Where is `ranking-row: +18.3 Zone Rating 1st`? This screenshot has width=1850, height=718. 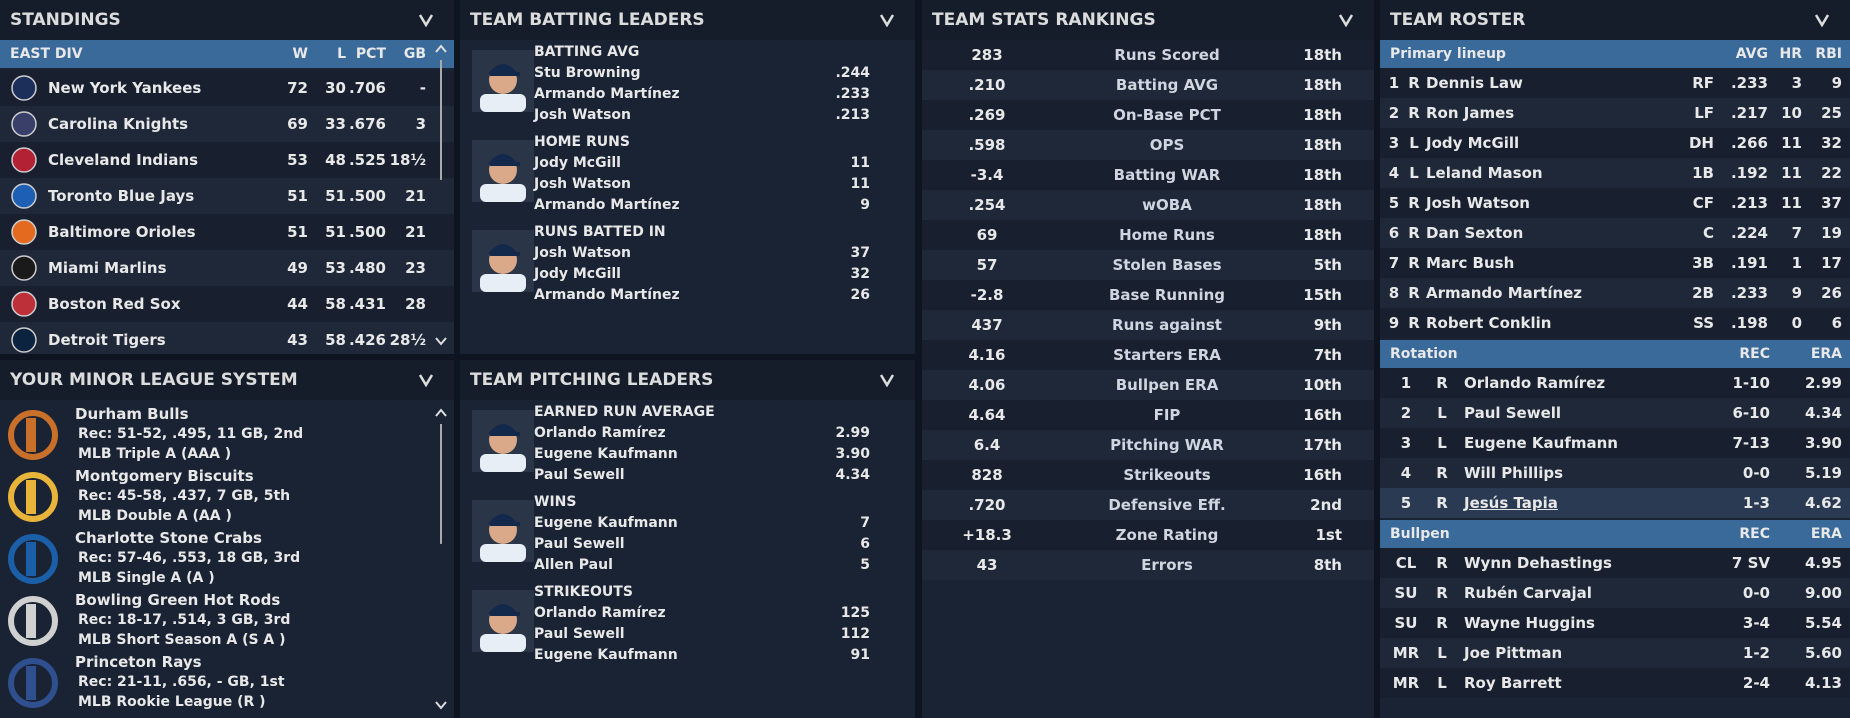 ranking-row: +18.3 Zone Rating 1st is located at coordinates (1148, 535).